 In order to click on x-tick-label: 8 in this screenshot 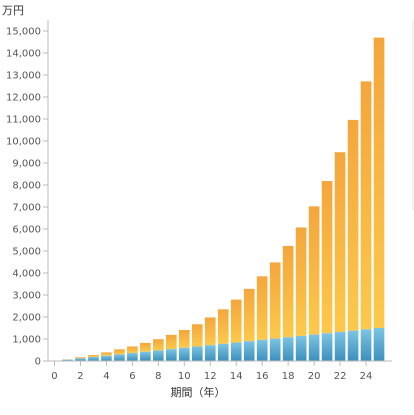, I will do `click(158, 376)`.